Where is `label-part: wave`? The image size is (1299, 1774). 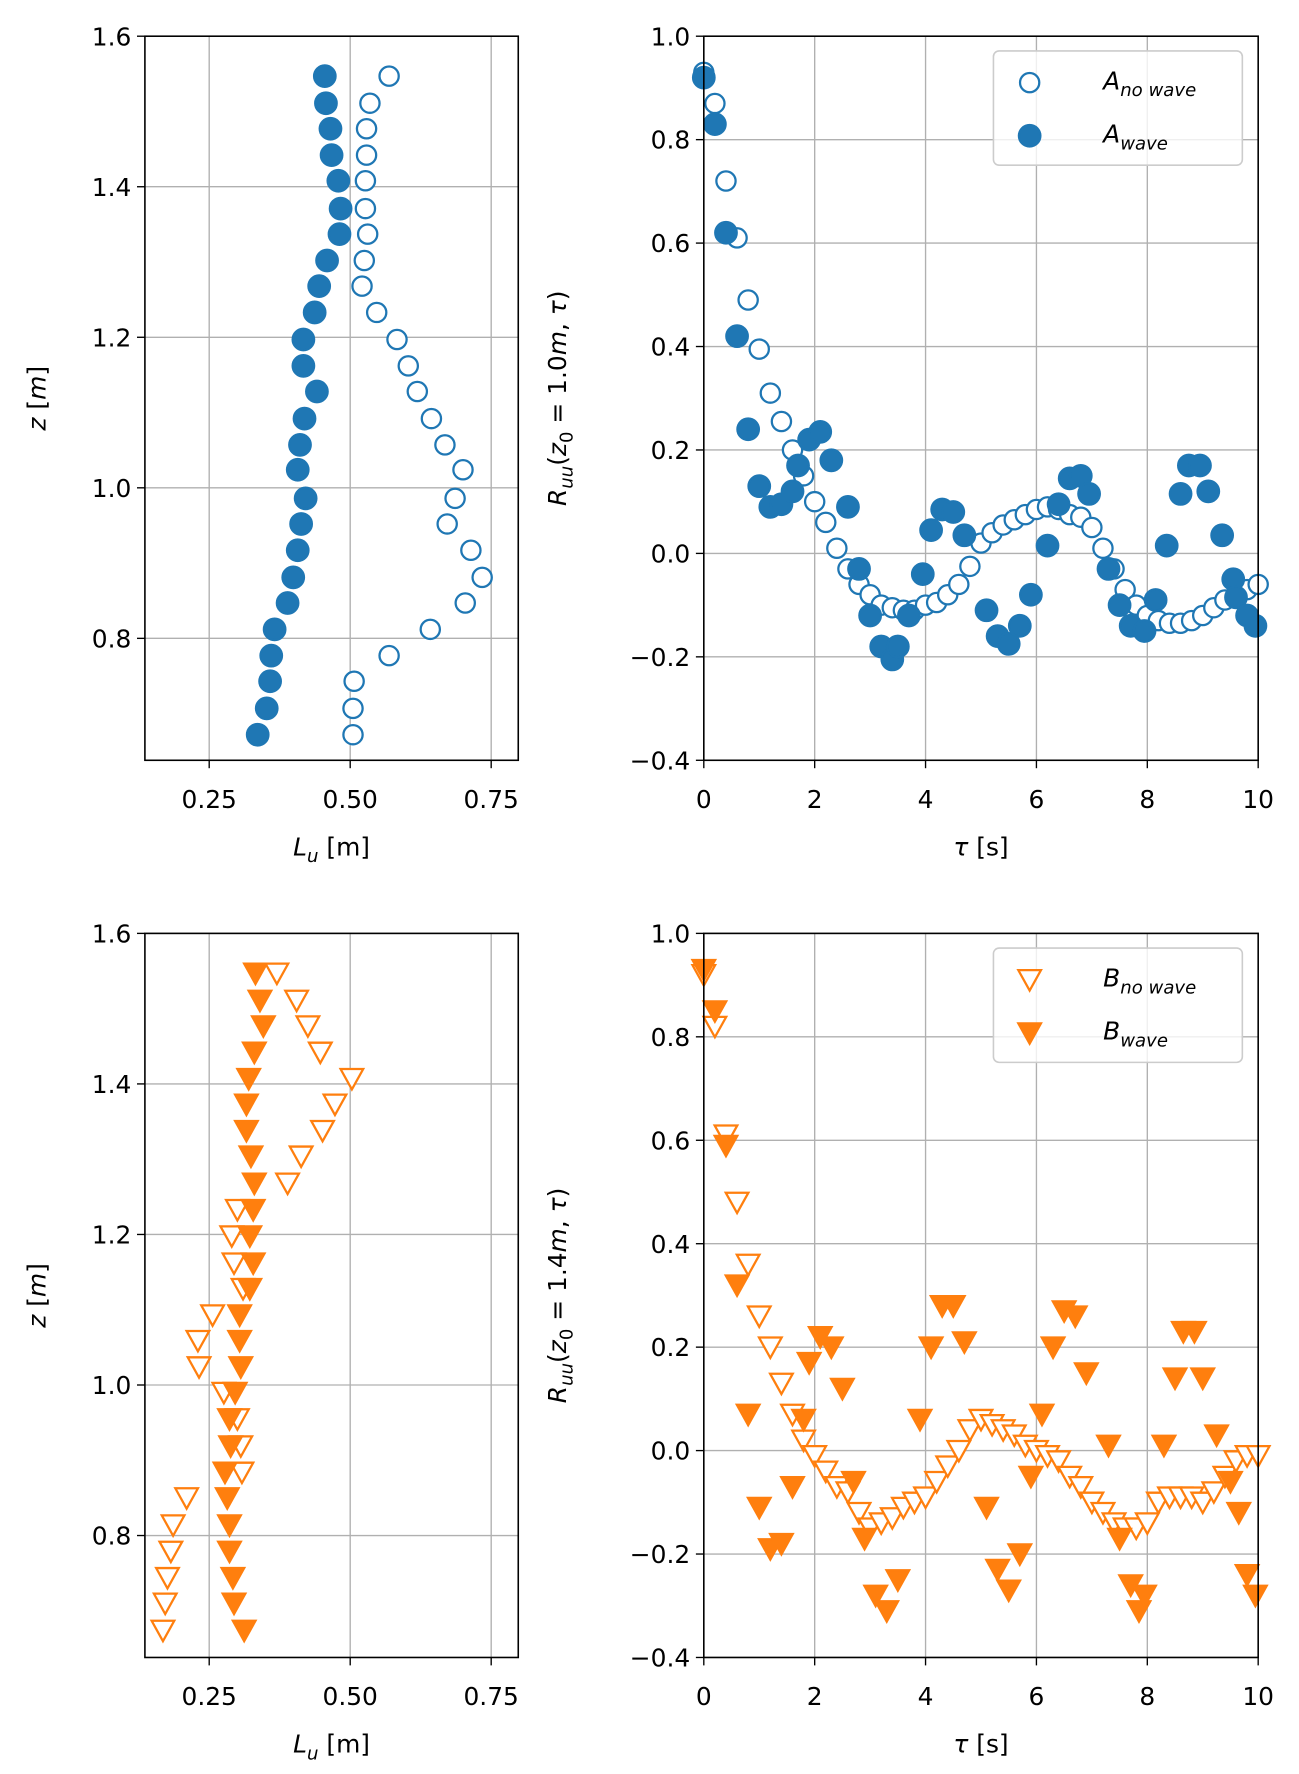
label-part: wave is located at coordinates (1144, 1041).